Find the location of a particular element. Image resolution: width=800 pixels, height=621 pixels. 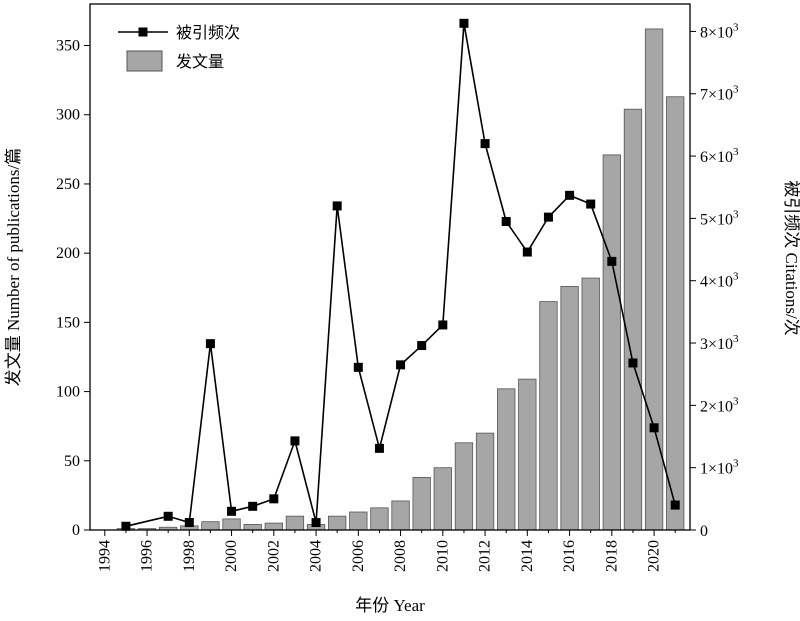

bar-2014 is located at coordinates (527, 454).